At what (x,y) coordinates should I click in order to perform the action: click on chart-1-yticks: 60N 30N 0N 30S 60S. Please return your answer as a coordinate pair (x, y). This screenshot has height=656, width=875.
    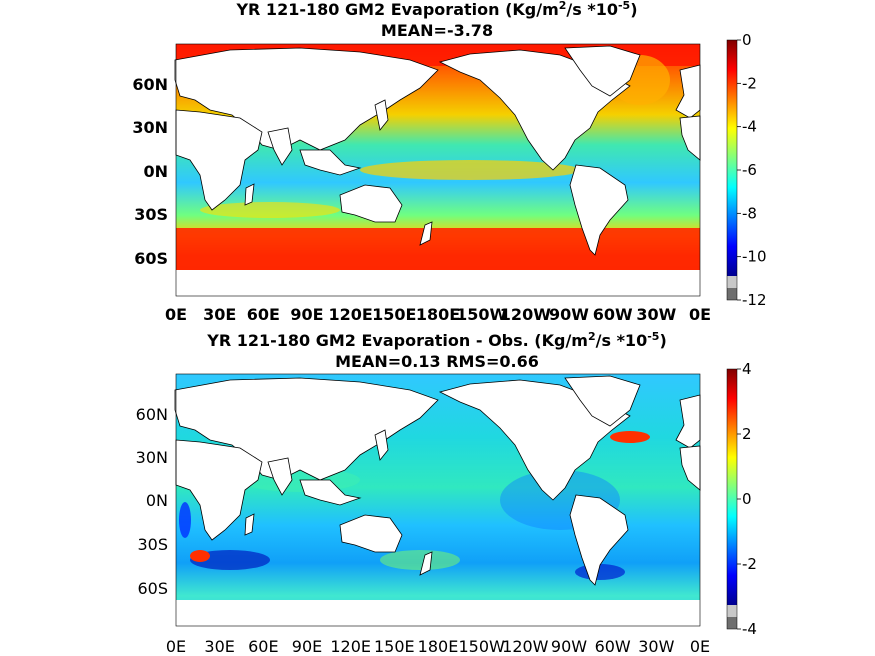
    Looking at the image, I should click on (150, 171).